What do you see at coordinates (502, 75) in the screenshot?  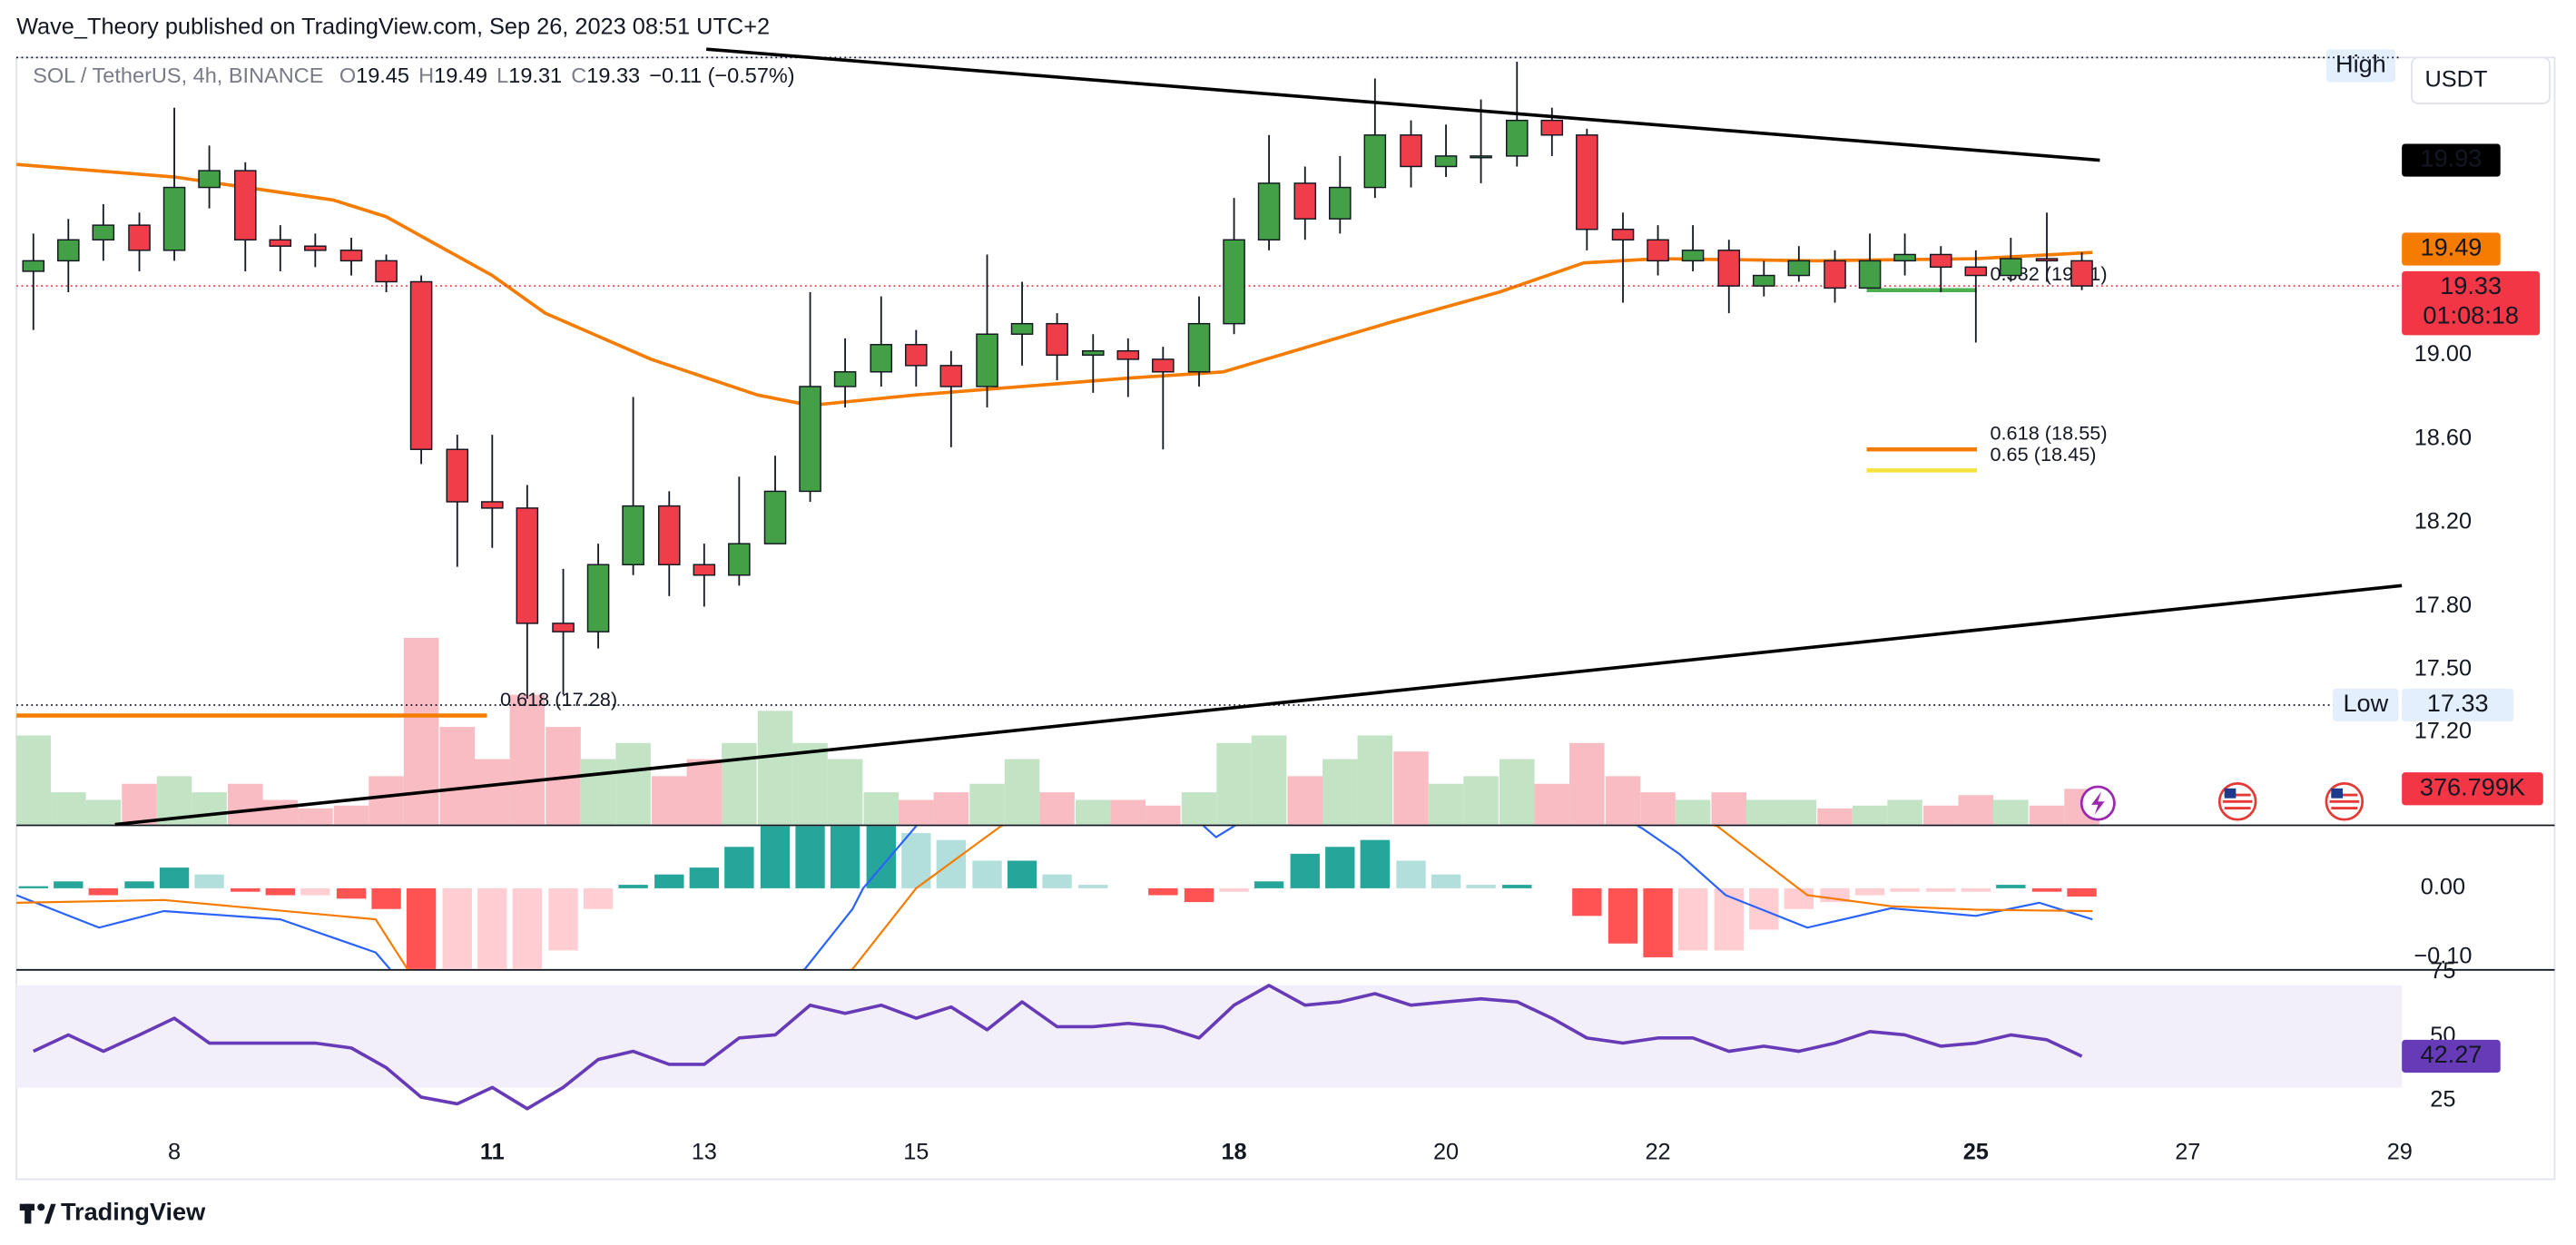 I see `ohlc-prefix: L` at bounding box center [502, 75].